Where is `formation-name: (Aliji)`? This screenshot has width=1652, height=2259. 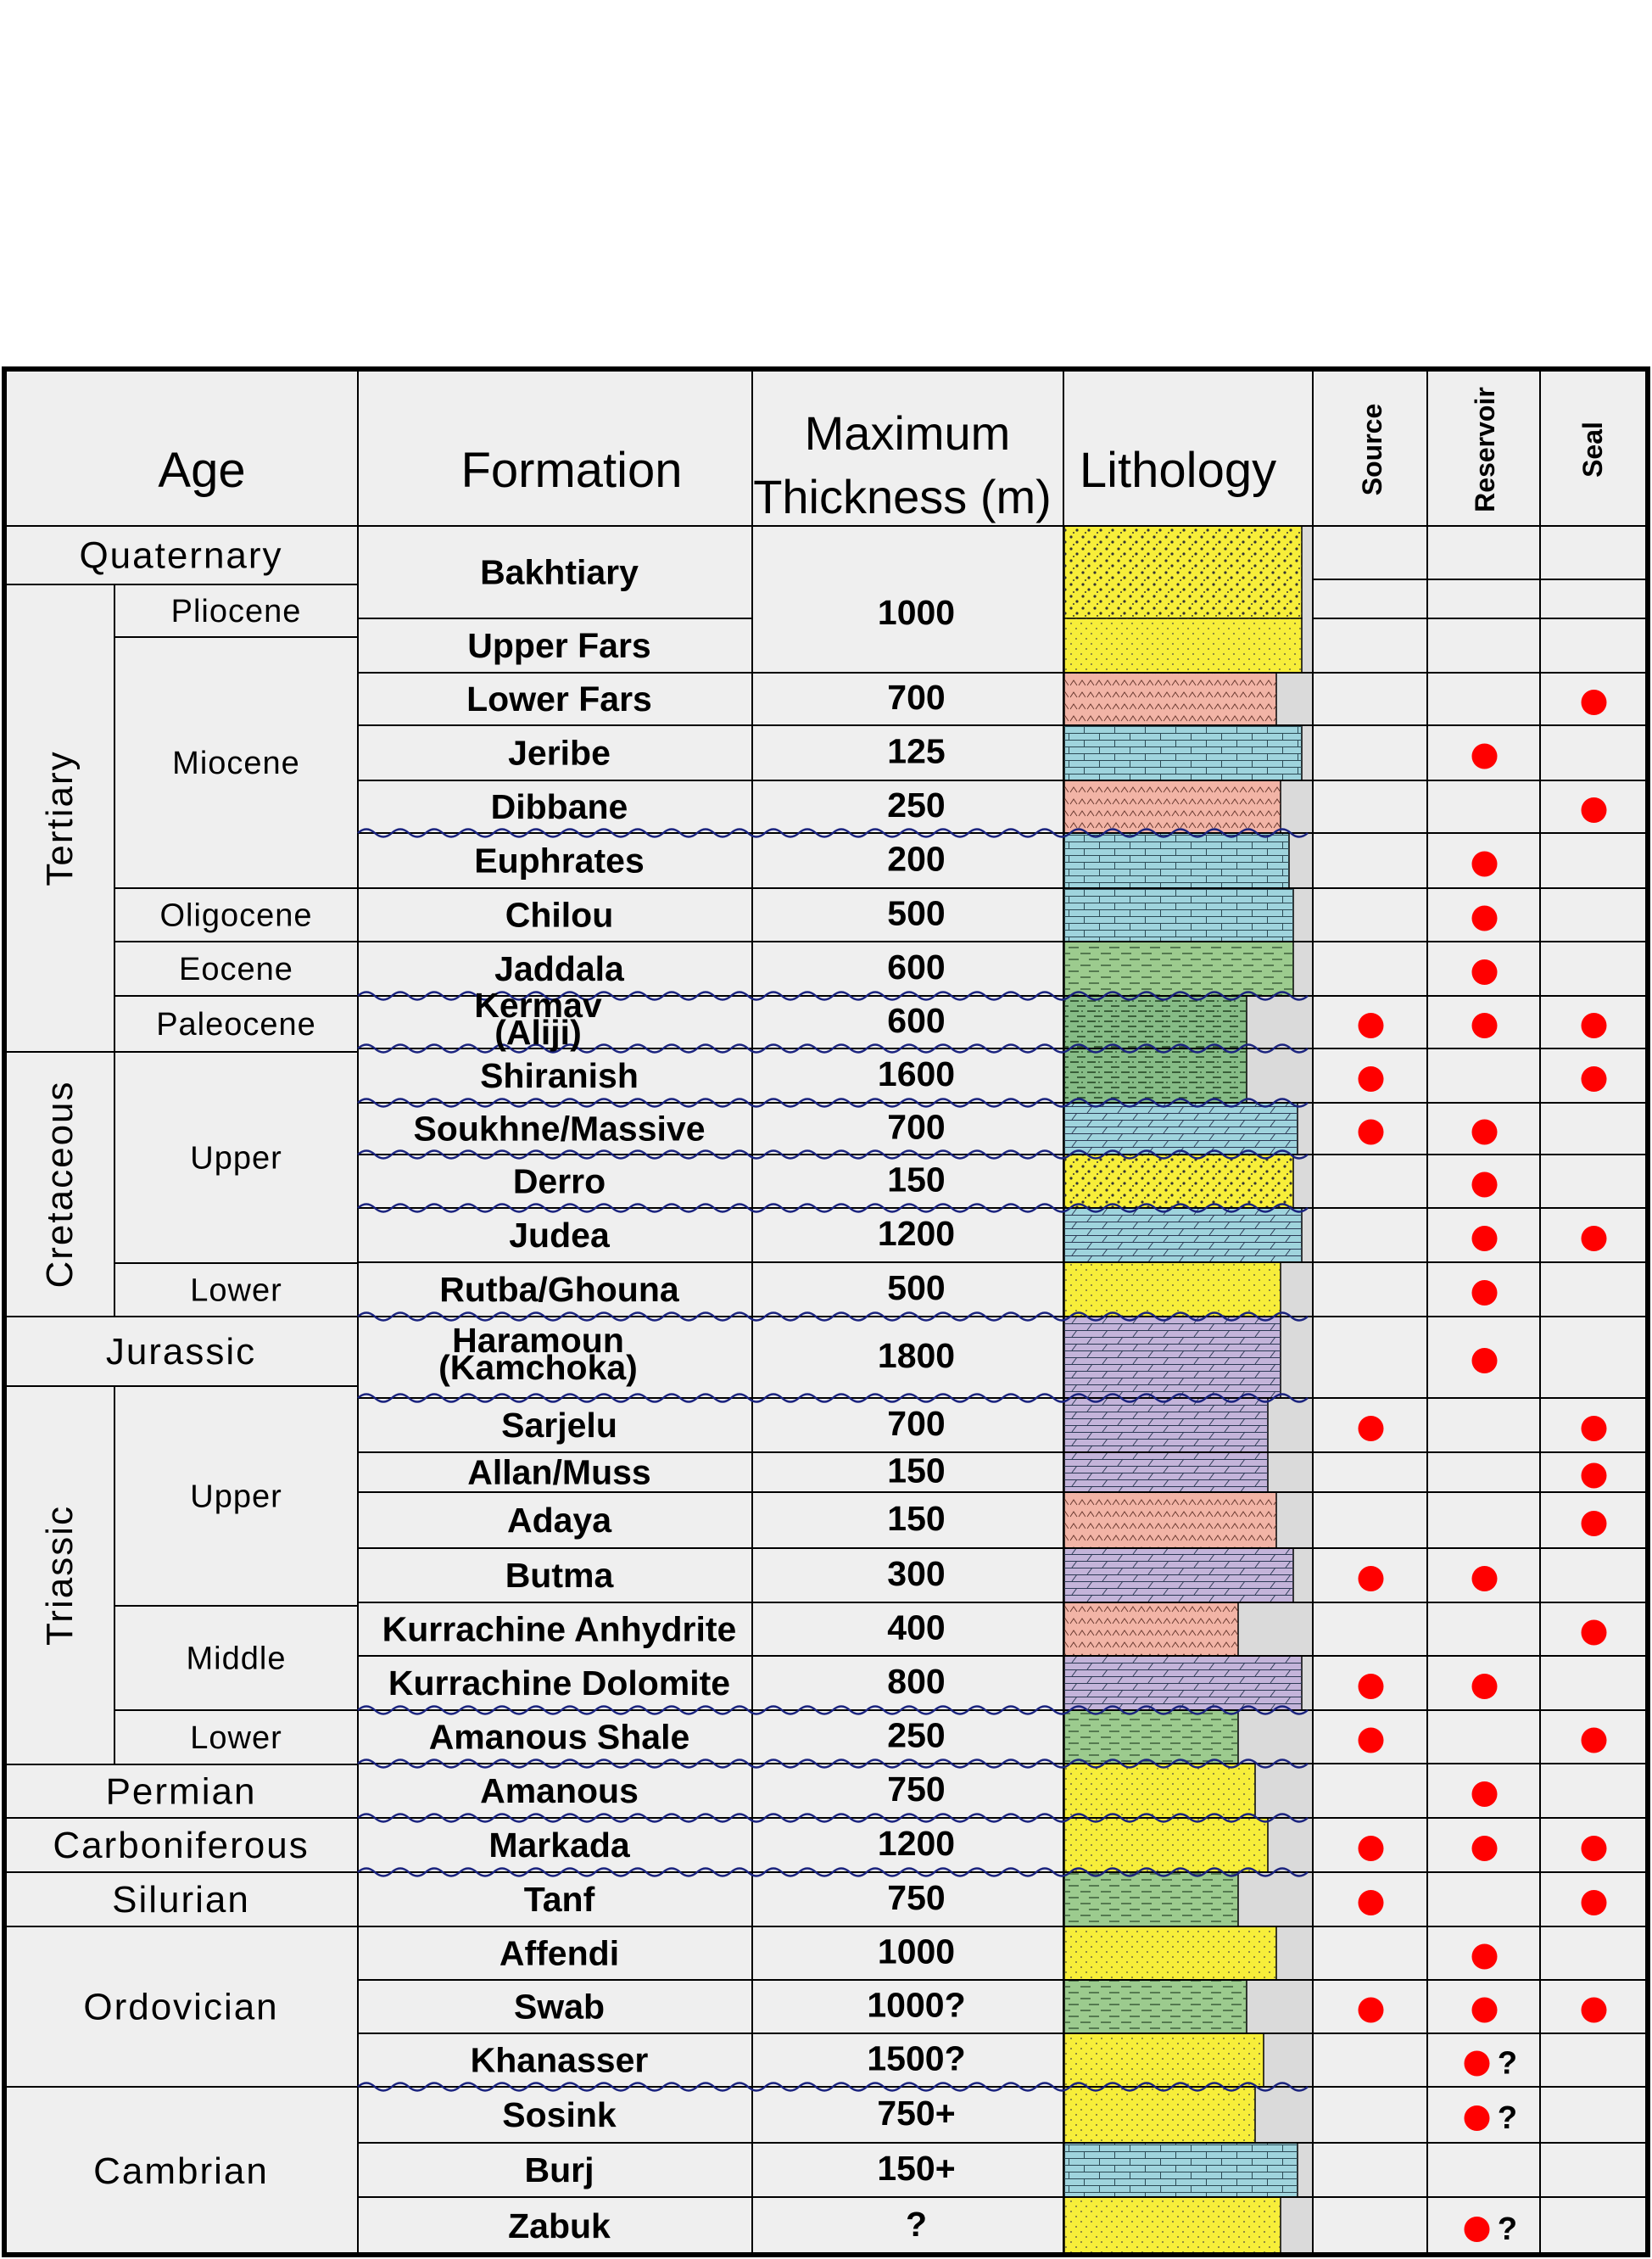
formation-name: (Aliji) is located at coordinates (538, 1033).